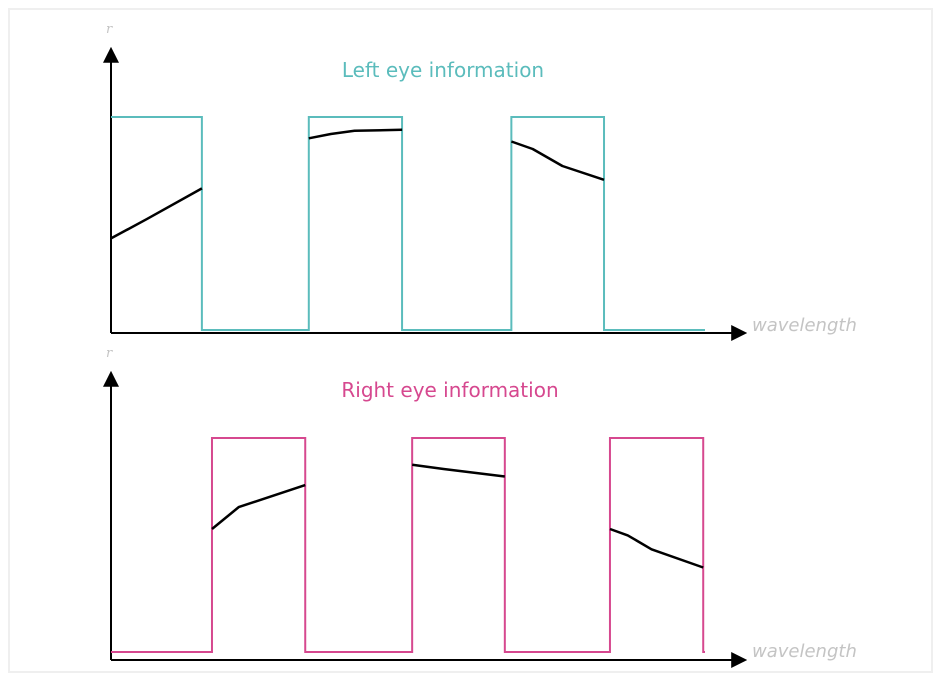 The image size is (943, 683). I want to click on left-x-axis-label: wavelength, so click(804, 325).